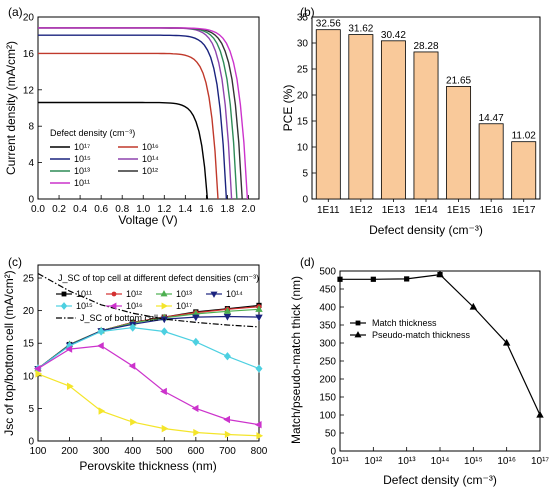  Describe the element at coordinates (38, 451) in the screenshot. I see `panel-c-xtick-label: 100` at that location.